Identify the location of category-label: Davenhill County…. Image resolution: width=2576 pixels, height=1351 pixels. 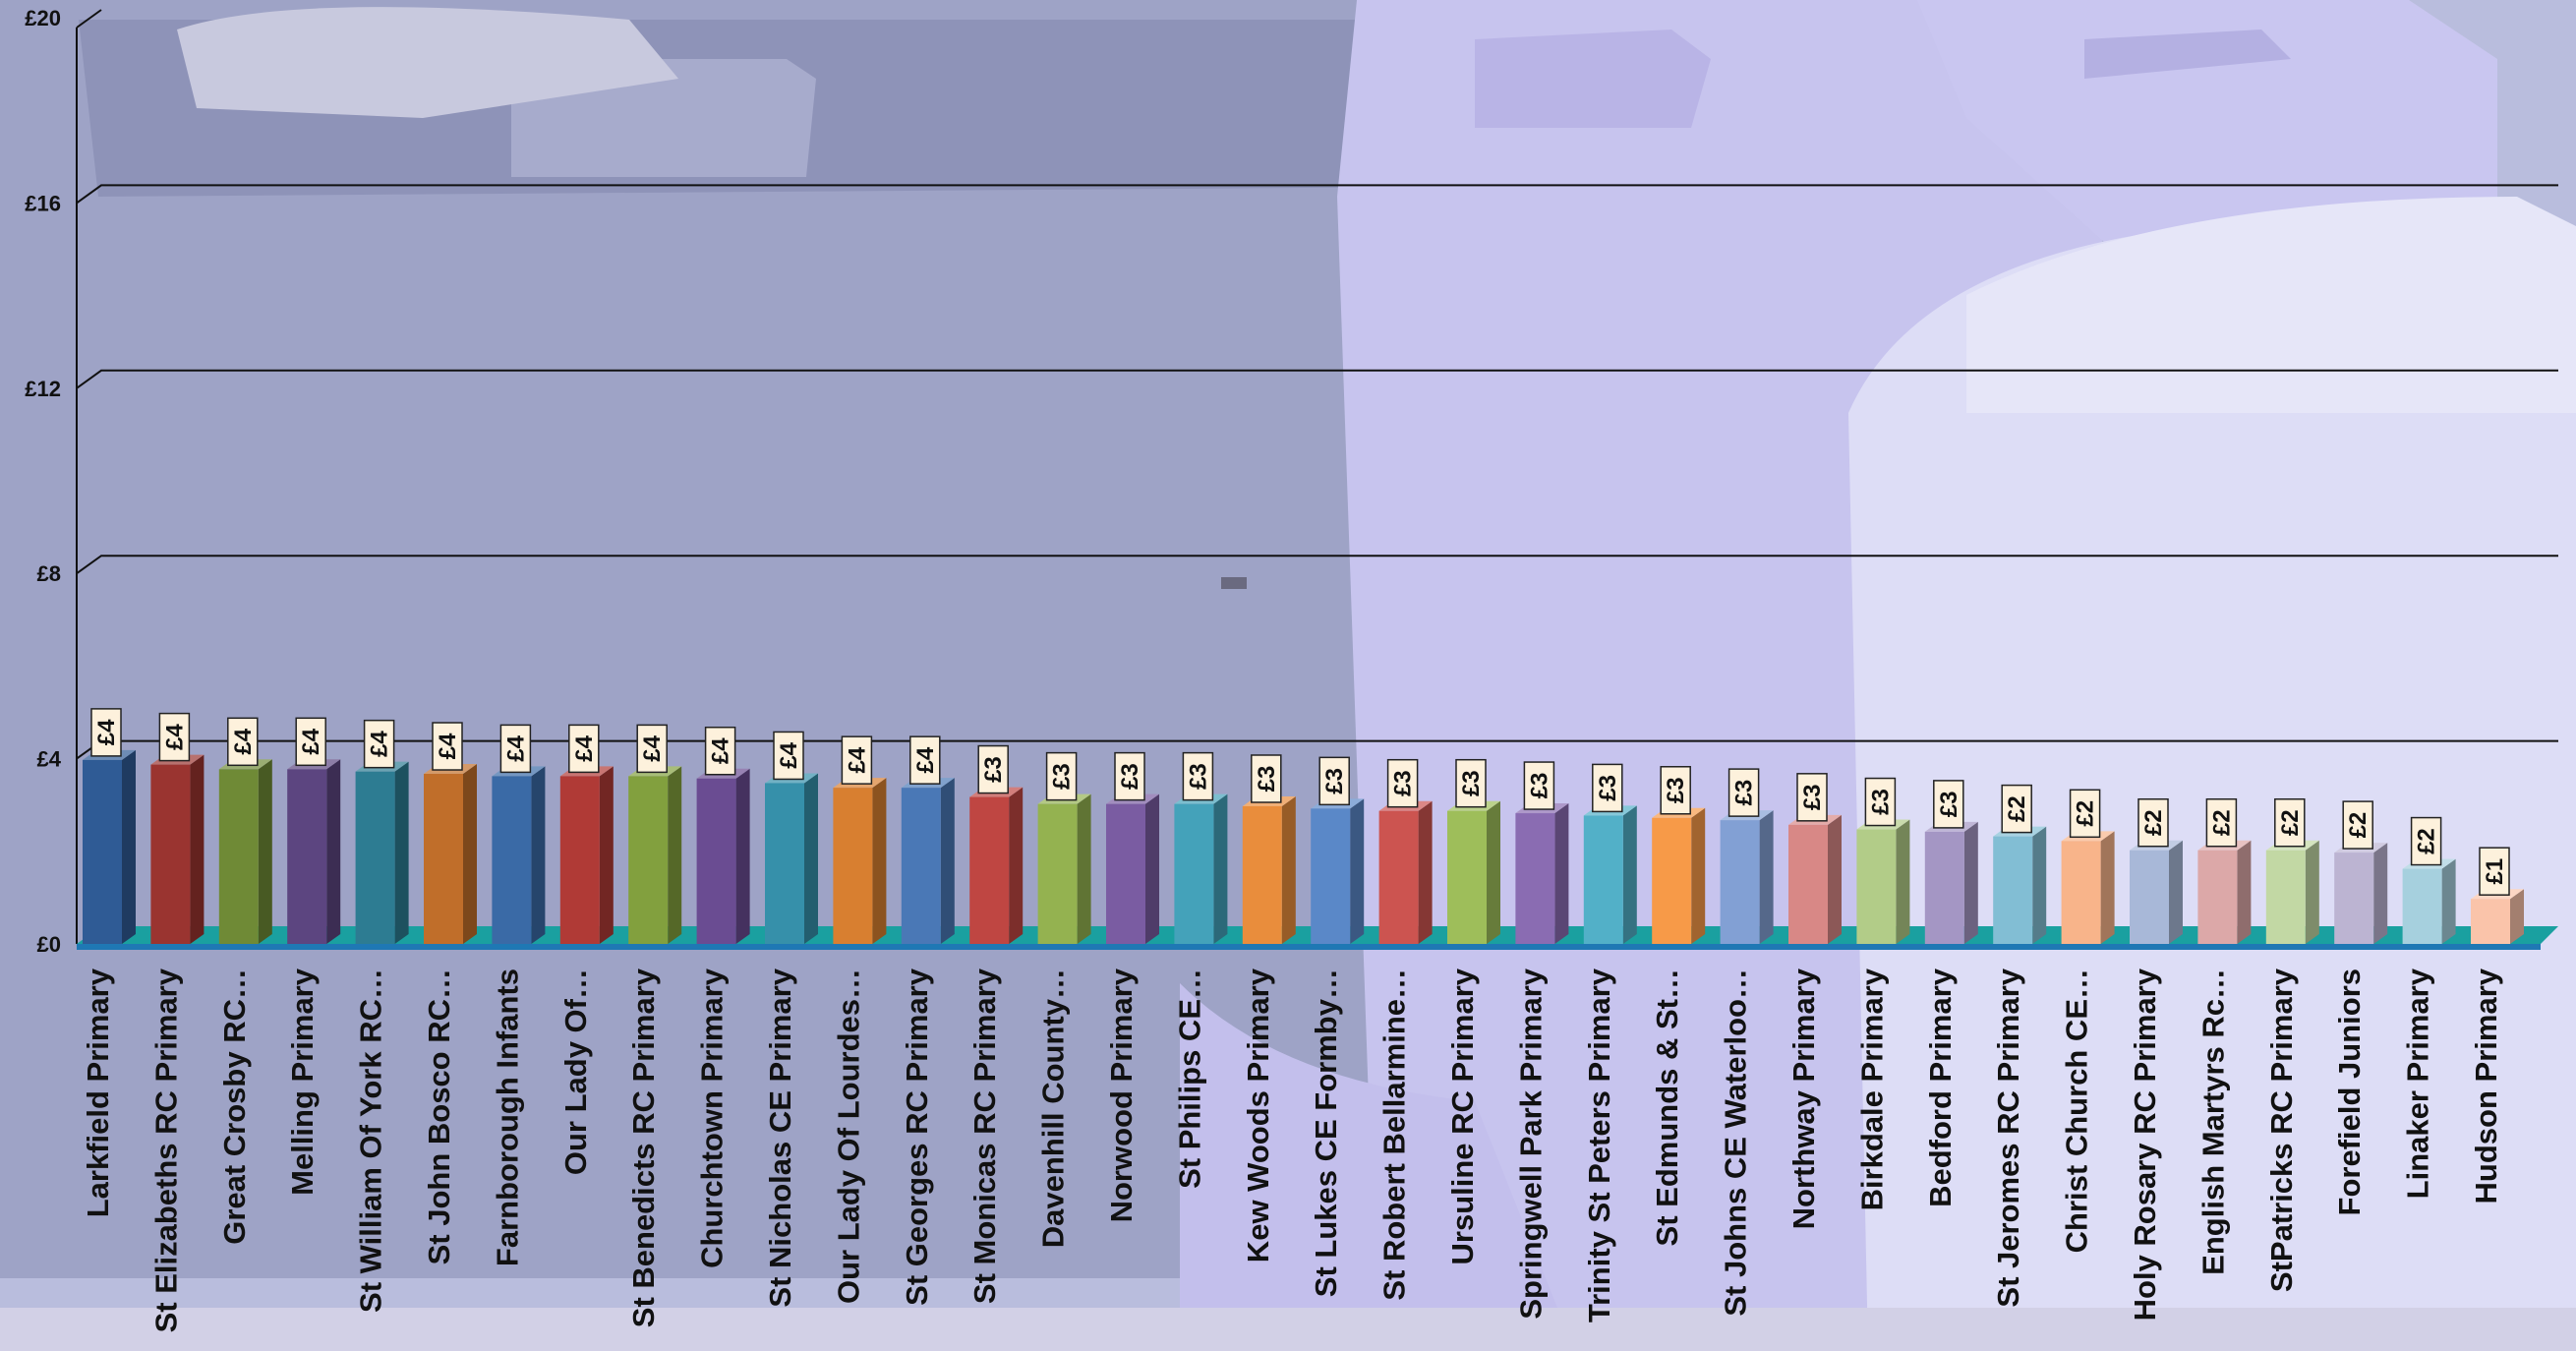
(1053, 1108).